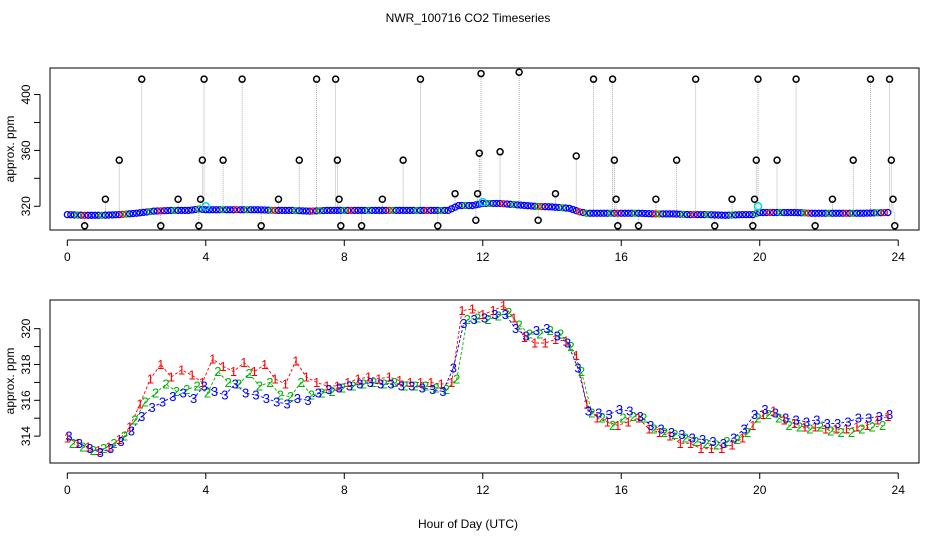 The image size is (936, 540). Describe the element at coordinates (483, 202) in the screenshot. I see `cyan-point` at that location.